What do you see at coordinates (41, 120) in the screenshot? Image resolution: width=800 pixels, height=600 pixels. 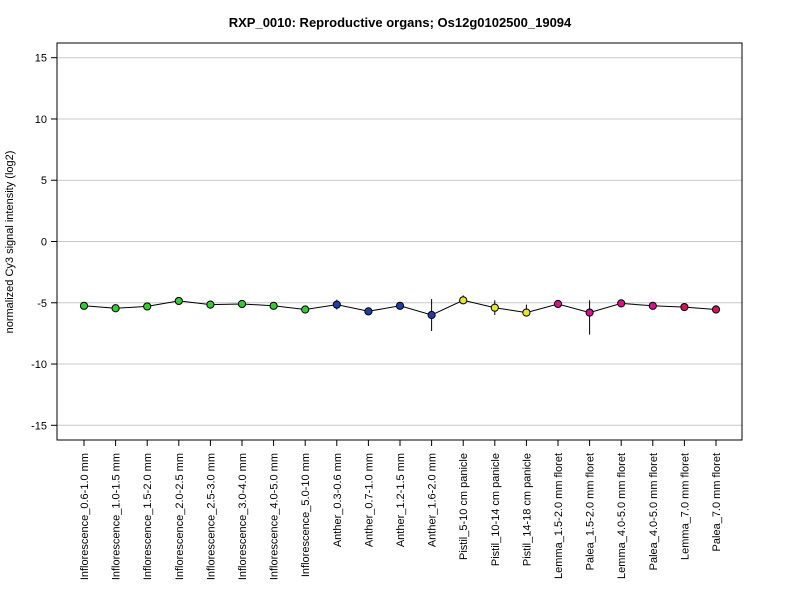 I see `y-tick-label: 10` at bounding box center [41, 120].